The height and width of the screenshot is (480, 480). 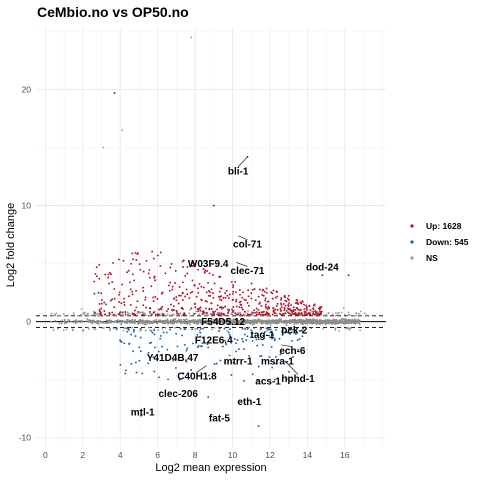 I want to click on x-axis-ticks: 0 2 4 6 8 10 12 14 16, so click(x=196, y=455).